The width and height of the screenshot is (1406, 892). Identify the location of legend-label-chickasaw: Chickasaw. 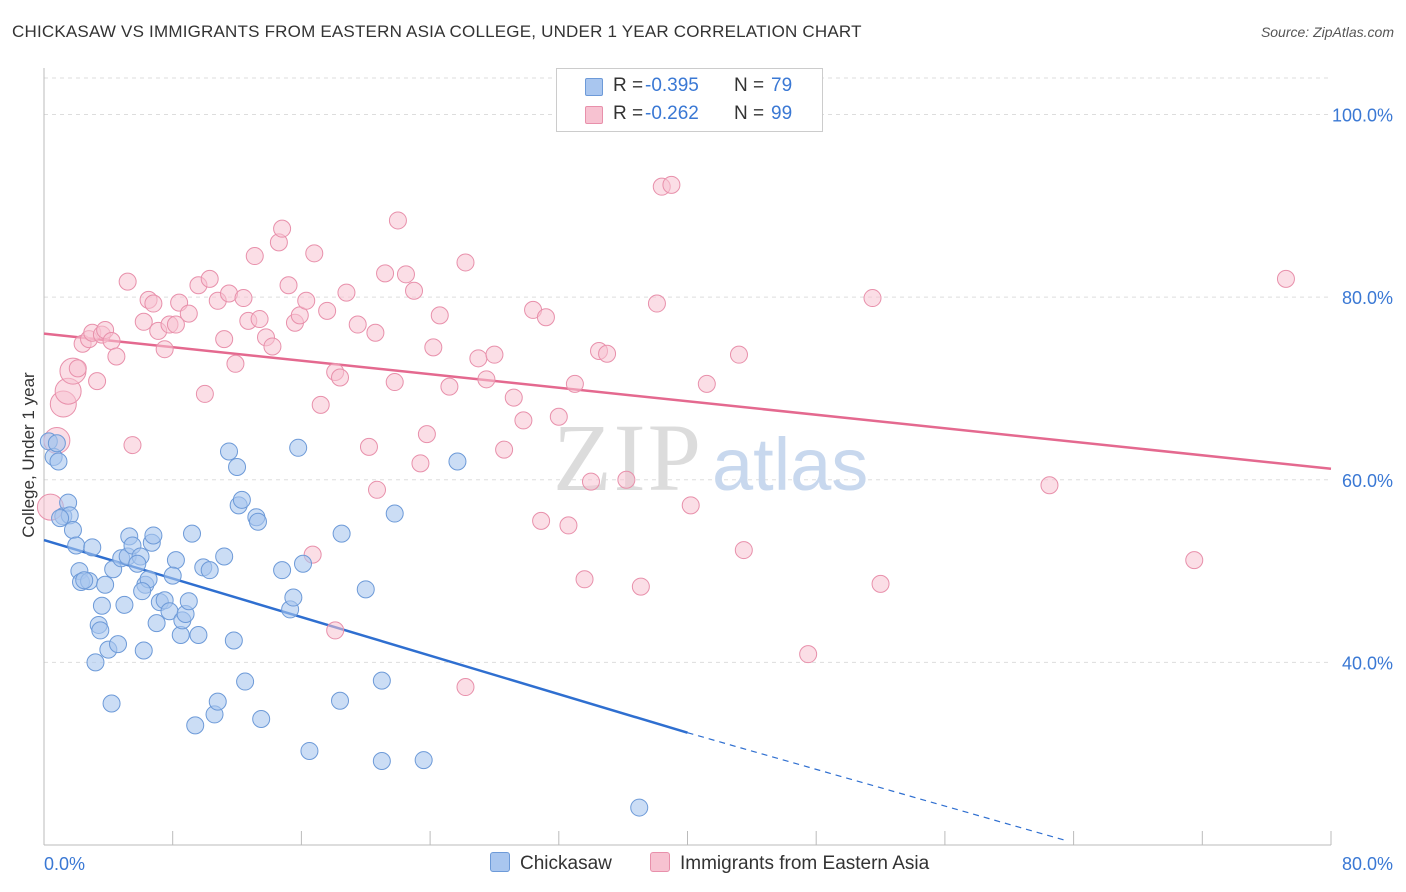
(566, 863).